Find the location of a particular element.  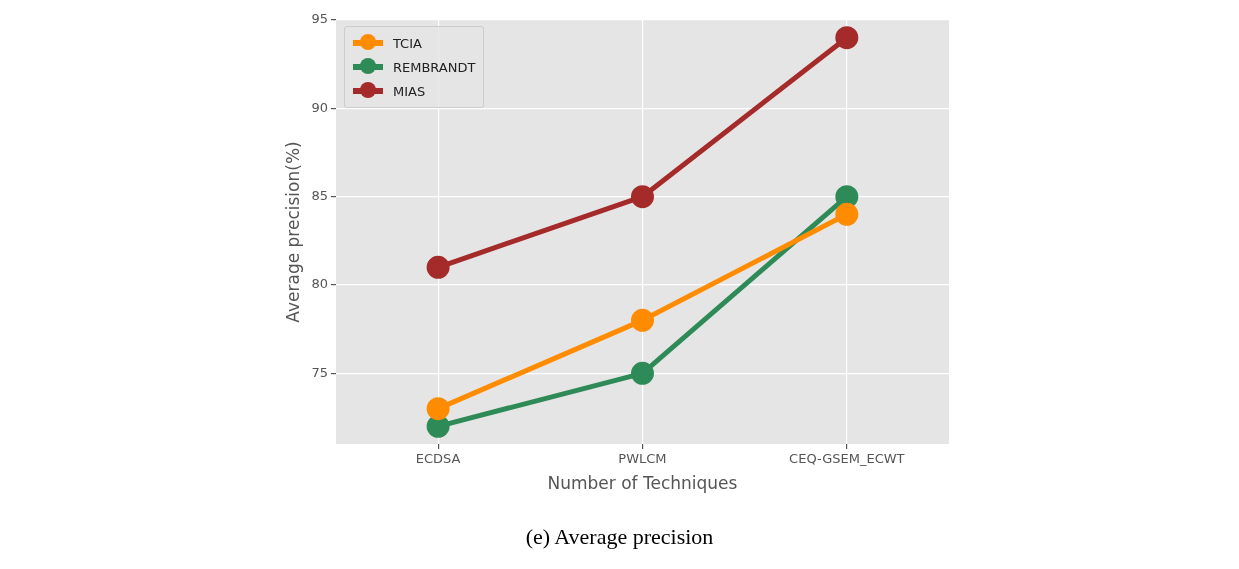

legend-label: TCIA is located at coordinates (407, 43).